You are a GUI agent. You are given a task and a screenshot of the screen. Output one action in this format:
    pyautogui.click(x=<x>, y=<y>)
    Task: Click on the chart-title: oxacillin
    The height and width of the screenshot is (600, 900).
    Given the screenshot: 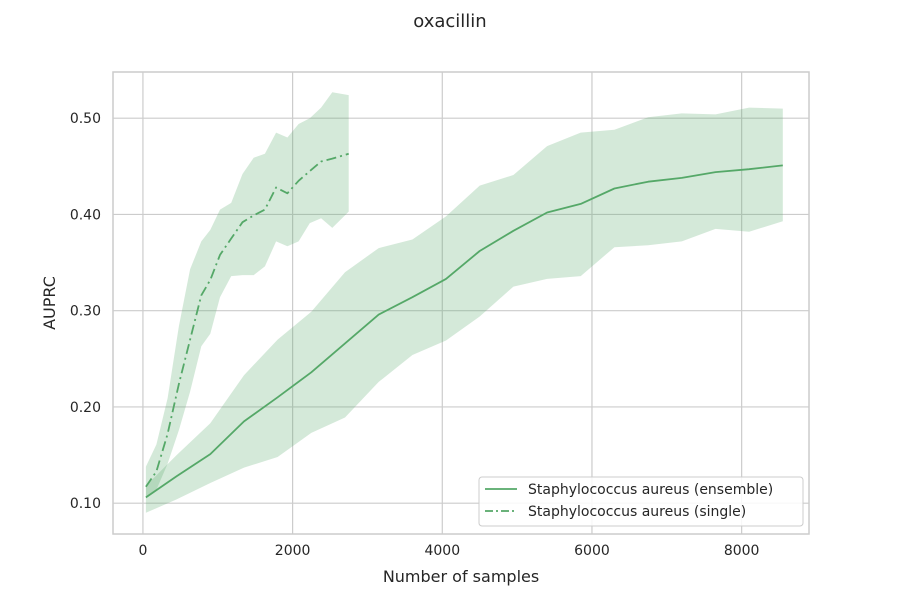 What is the action you would take?
    pyautogui.click(x=449, y=21)
    